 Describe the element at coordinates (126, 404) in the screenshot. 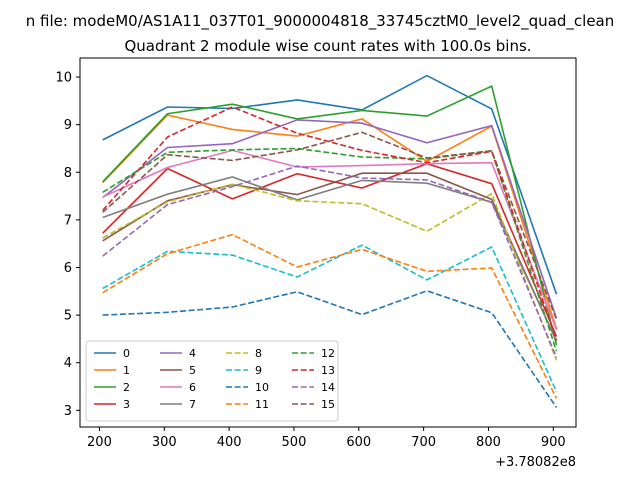

I see `legend-label-3: 3` at that location.